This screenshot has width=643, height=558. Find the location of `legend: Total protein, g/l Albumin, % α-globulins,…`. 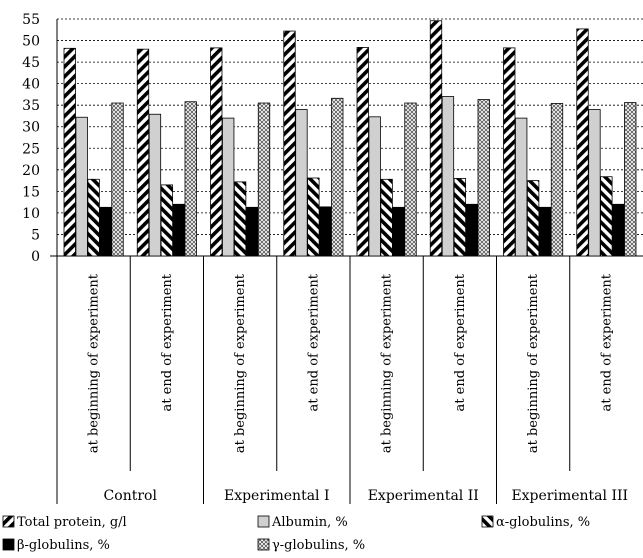

legend: Total protein, g/l Albumin, % α-globulins,… is located at coordinates (296, 534).